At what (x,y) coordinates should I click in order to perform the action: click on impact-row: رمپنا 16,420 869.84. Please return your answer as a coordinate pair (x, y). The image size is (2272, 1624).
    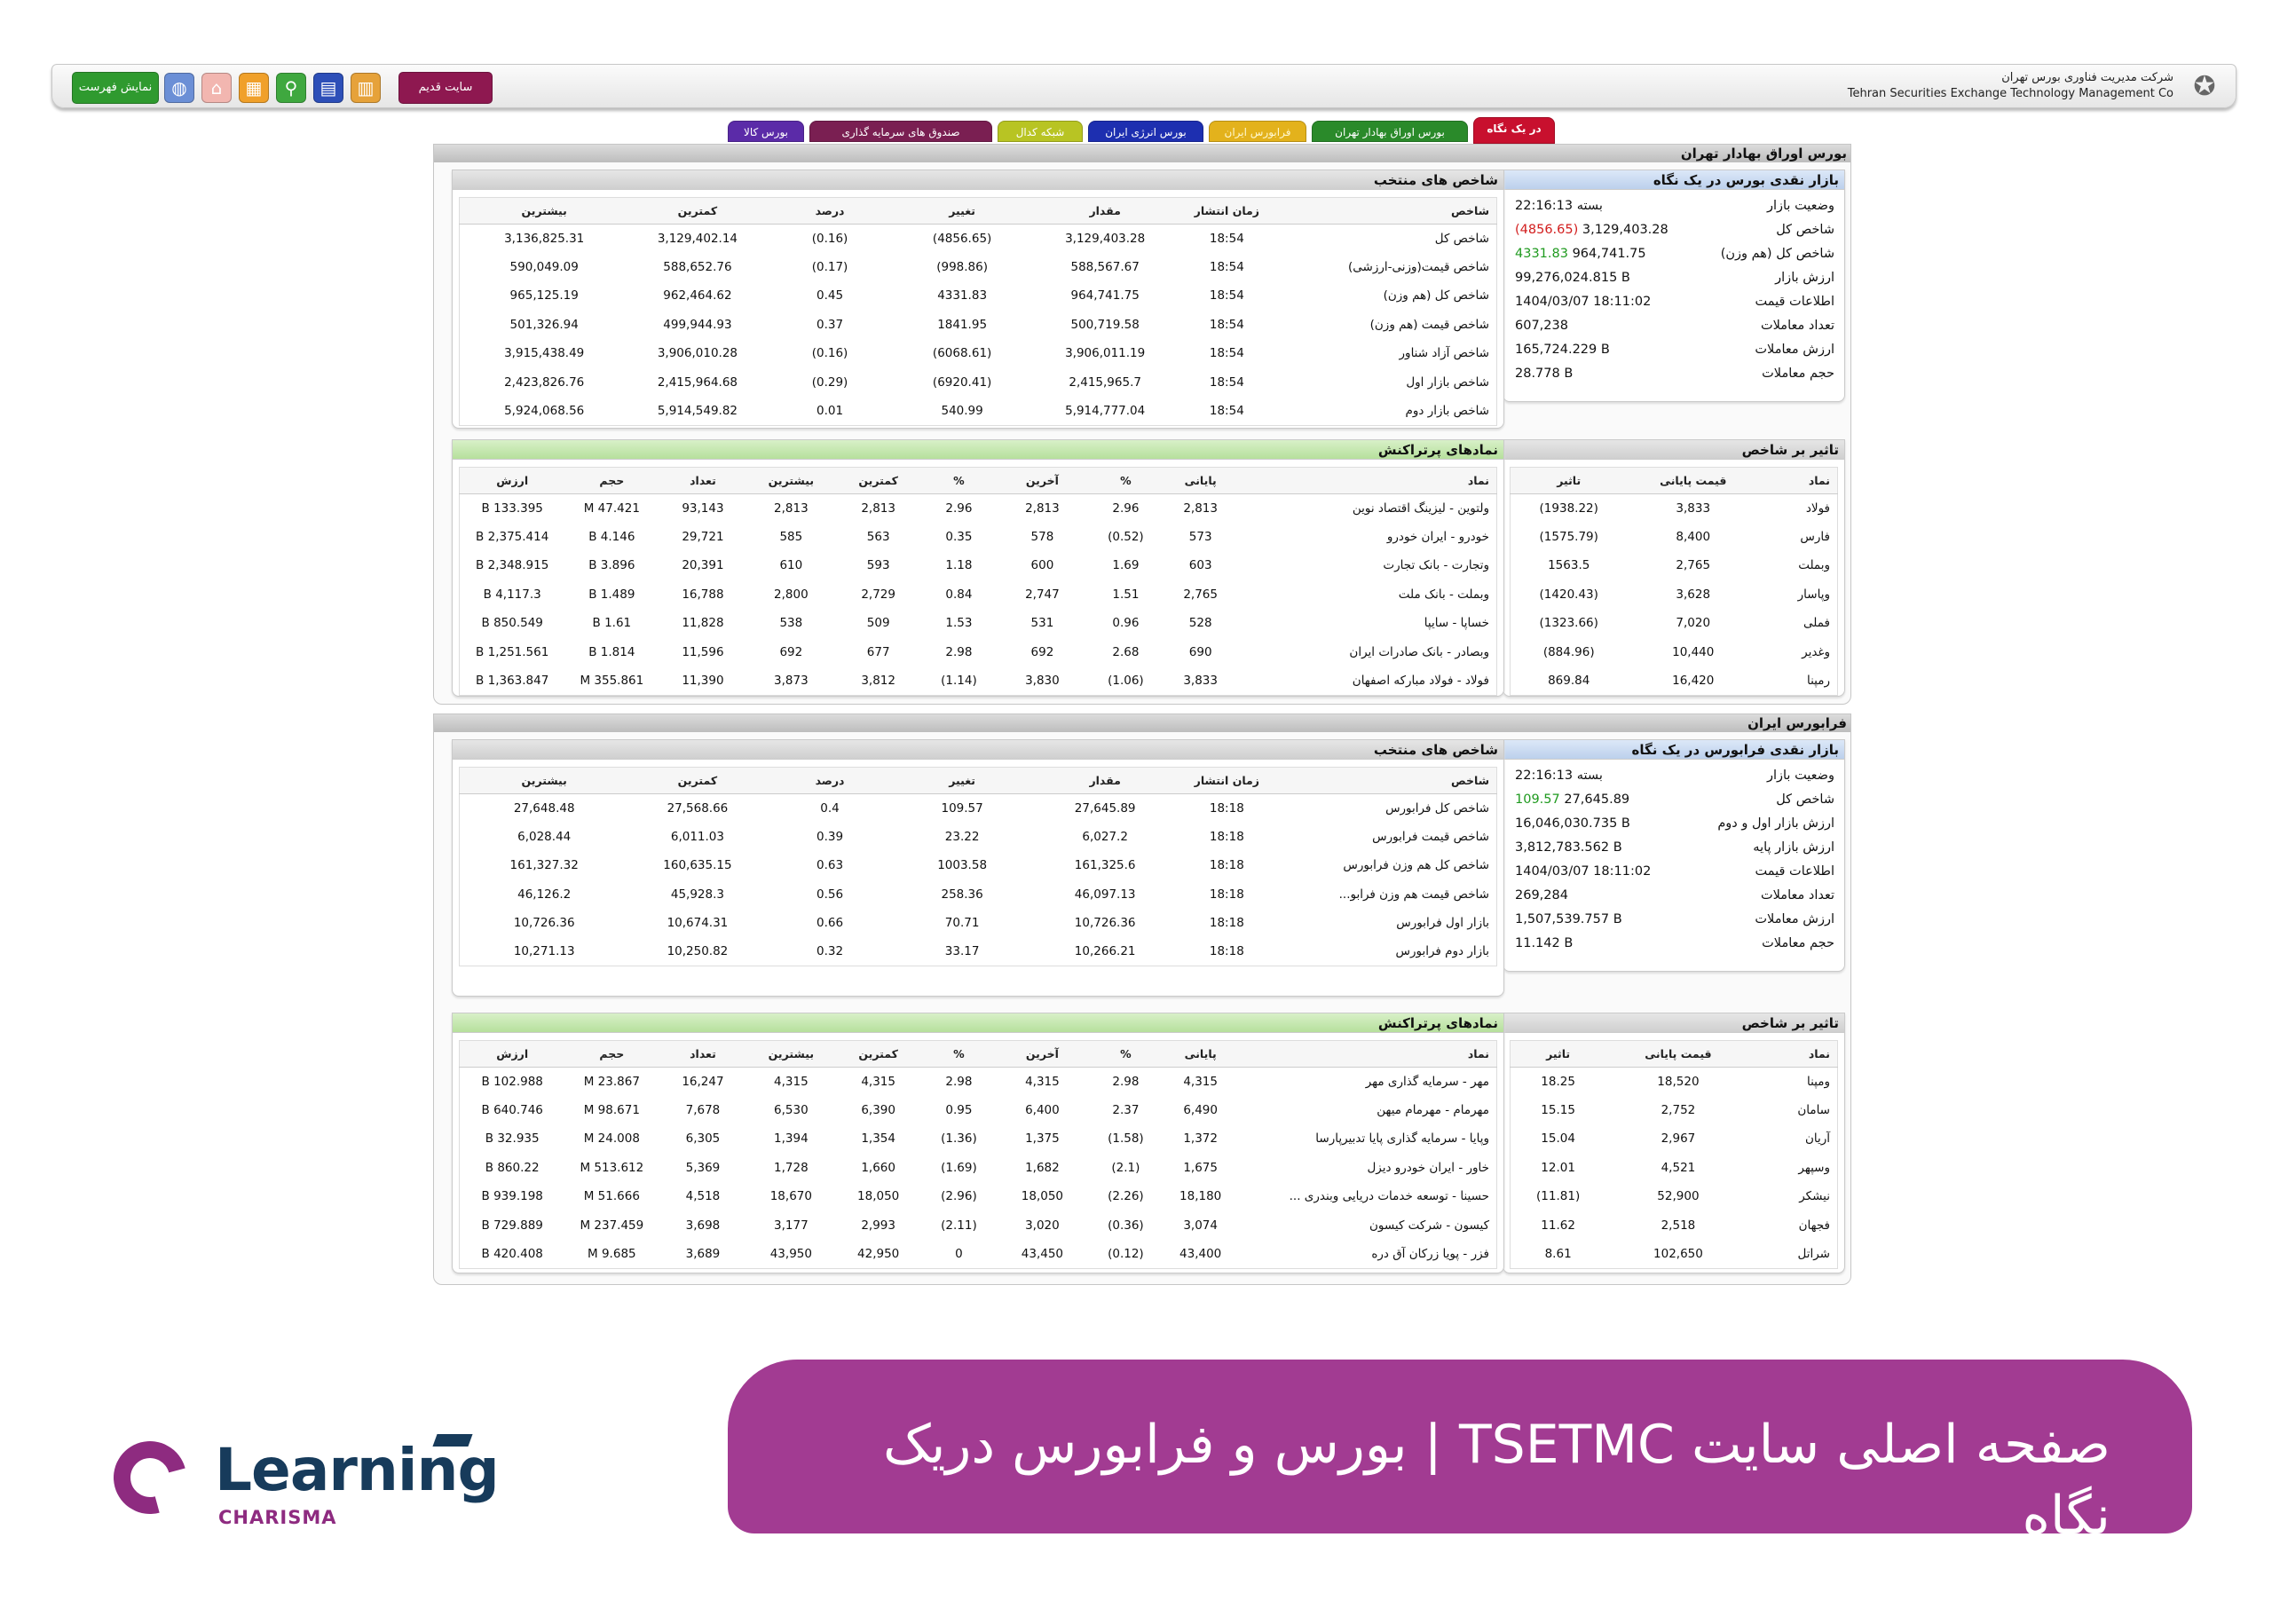
    Looking at the image, I should click on (1674, 680).